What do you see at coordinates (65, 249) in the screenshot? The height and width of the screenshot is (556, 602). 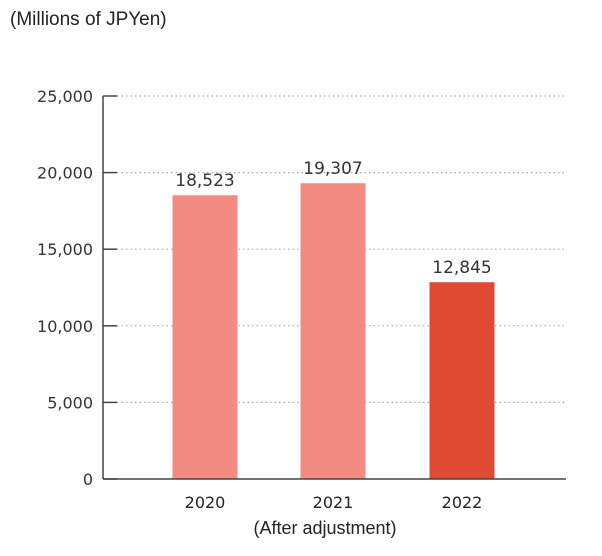 I see `y-tick-label: 15,000` at bounding box center [65, 249].